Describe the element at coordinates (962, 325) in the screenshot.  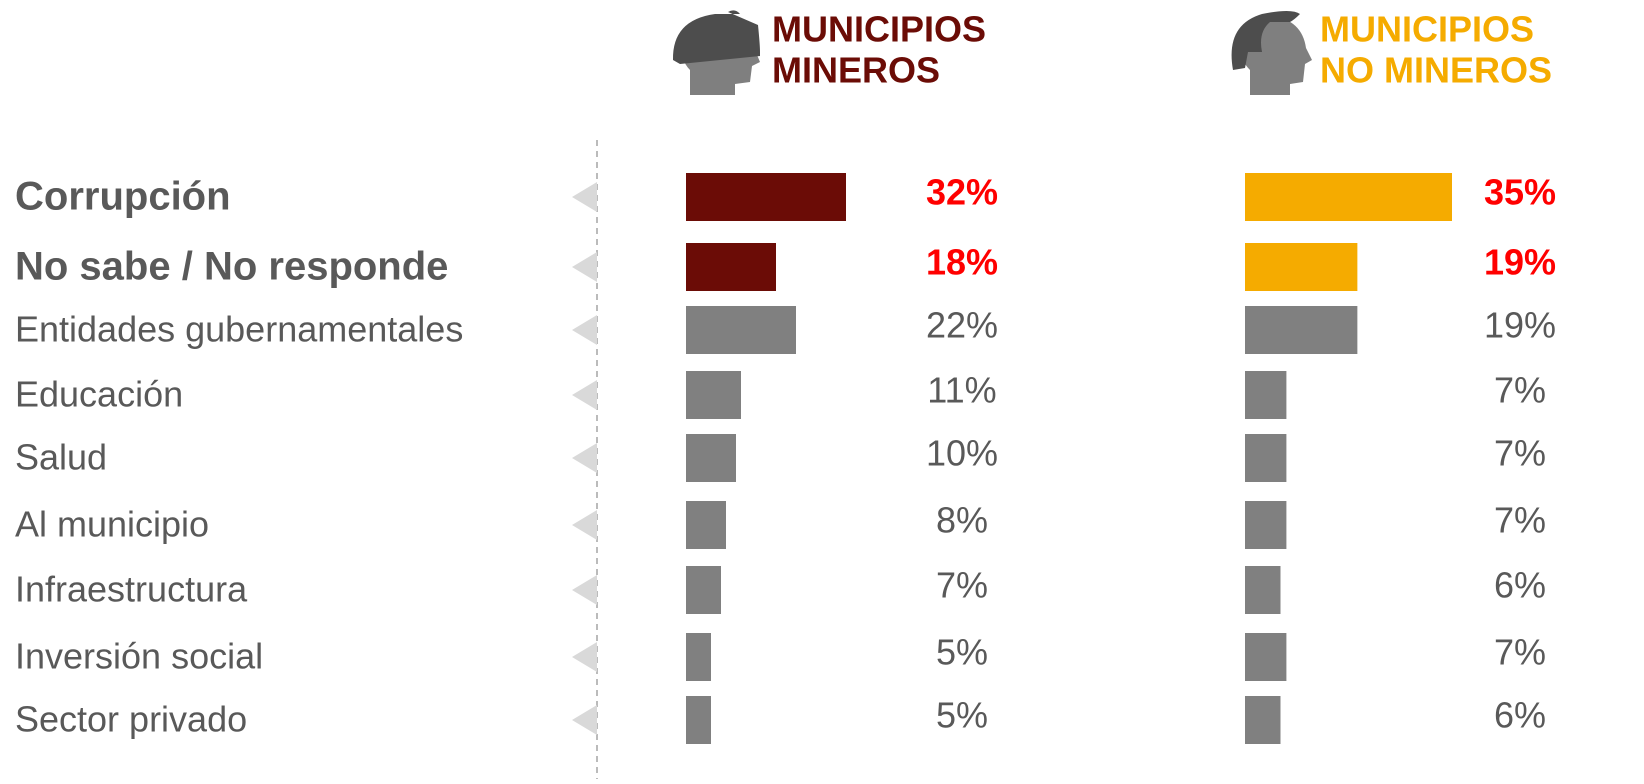
I see `value-label: 22%` at that location.